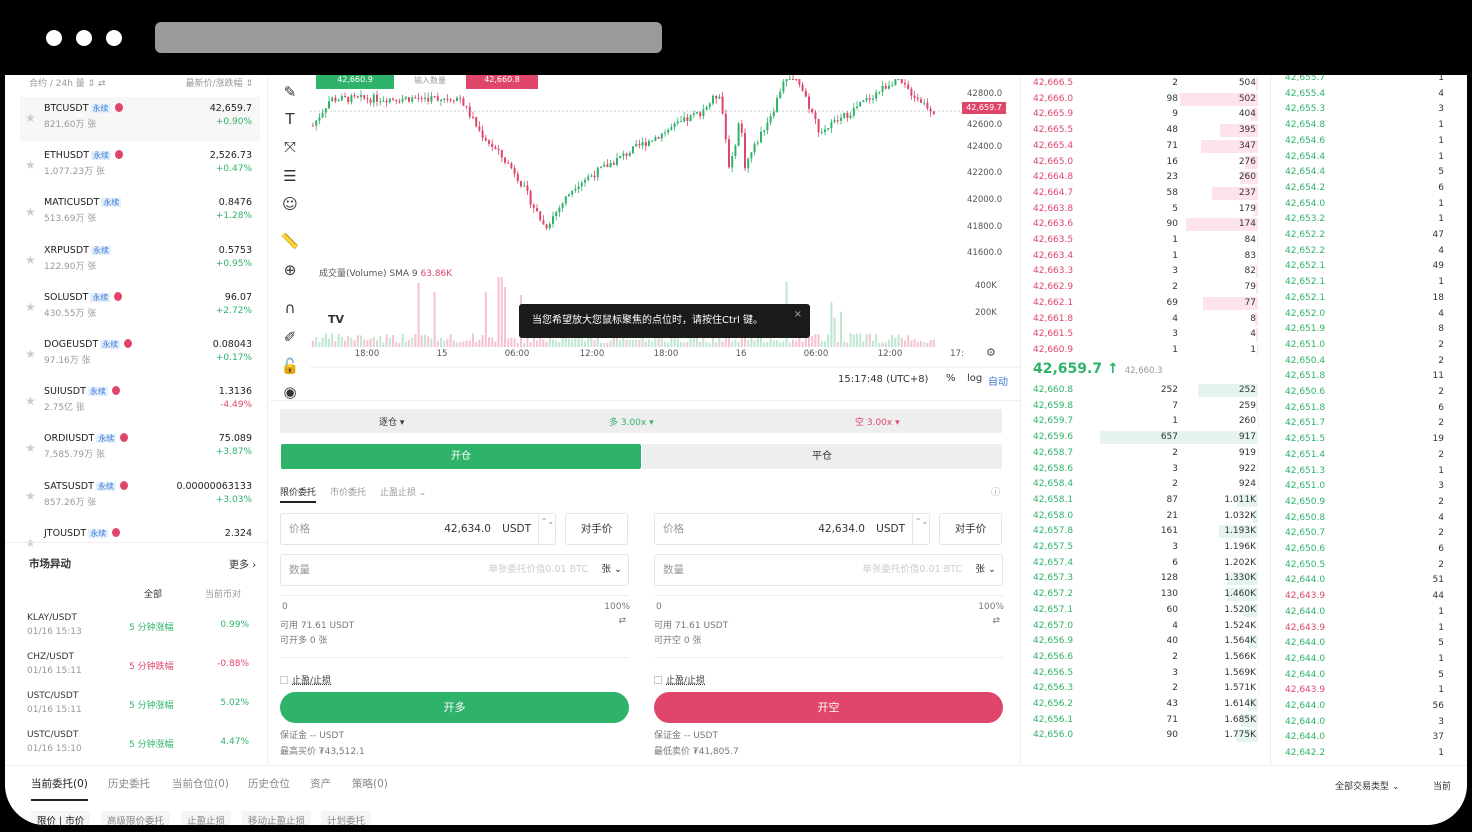  Describe the element at coordinates (828, 707) in the screenshot. I see `short-submit-button: 开空` at that location.